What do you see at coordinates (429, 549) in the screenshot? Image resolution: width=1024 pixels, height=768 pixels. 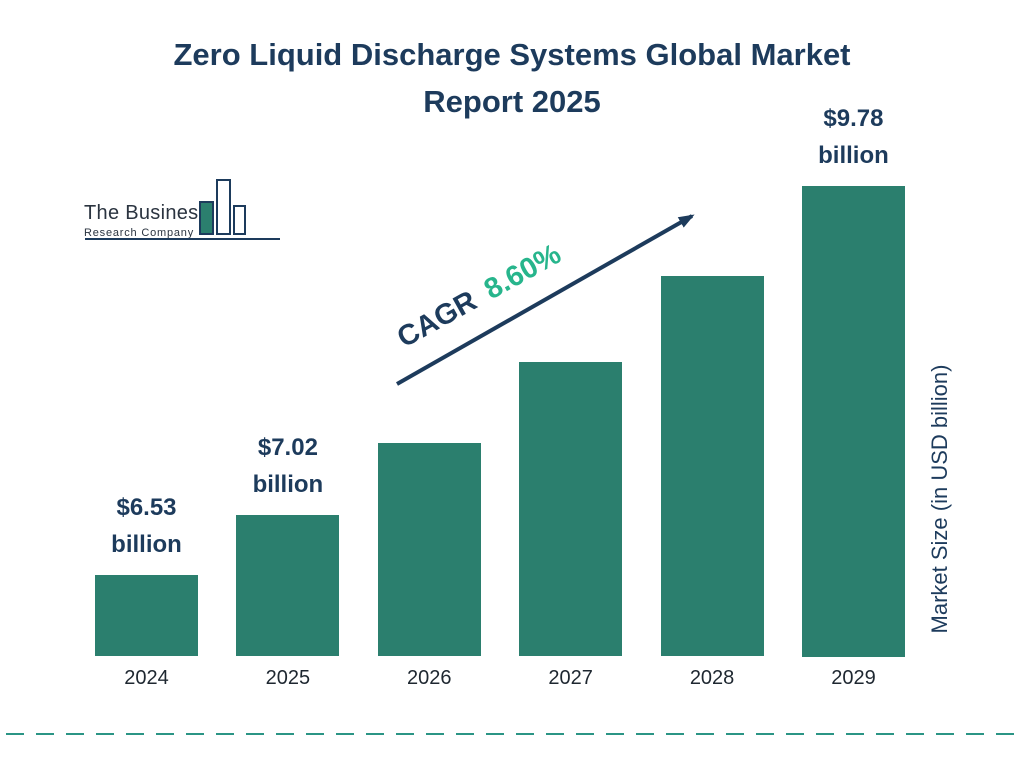 I see `bar-2026` at bounding box center [429, 549].